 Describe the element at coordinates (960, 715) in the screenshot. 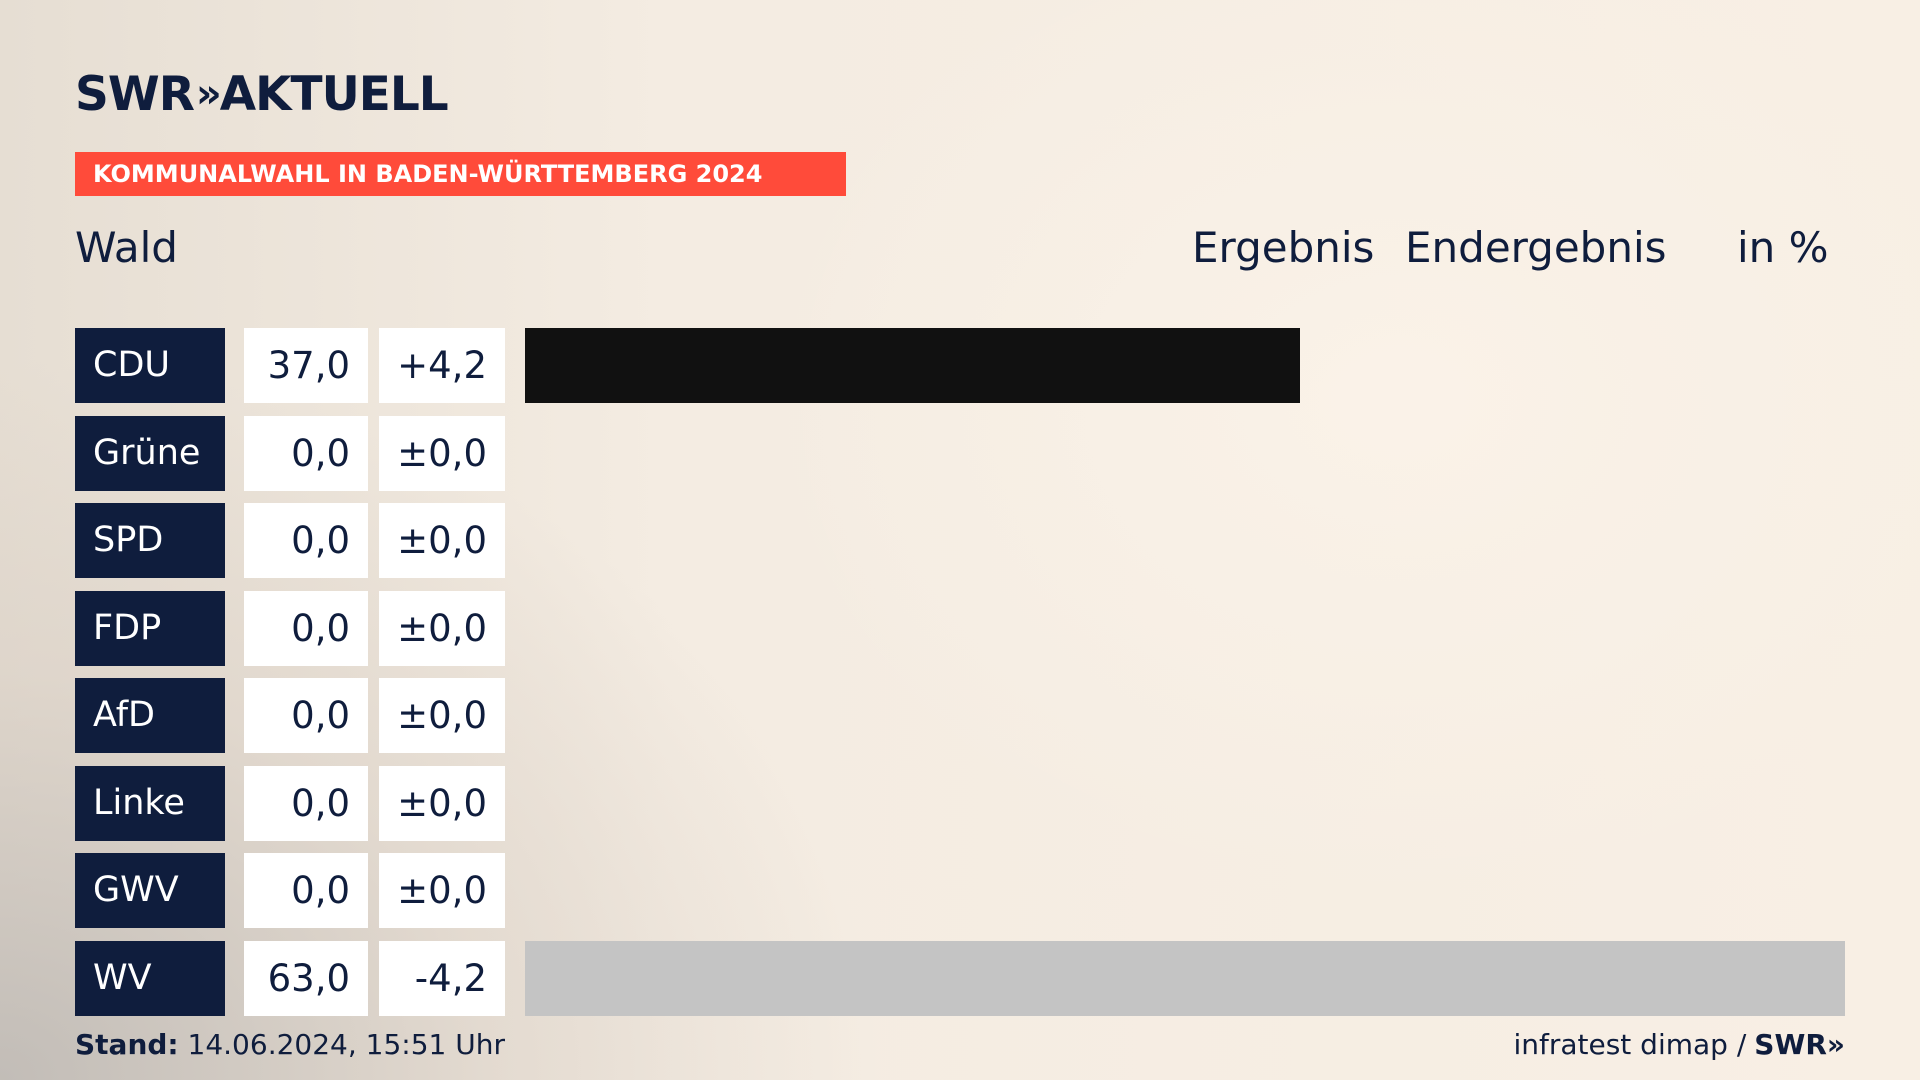

I see `result-row: AfD 0,0 ±0,0` at that location.